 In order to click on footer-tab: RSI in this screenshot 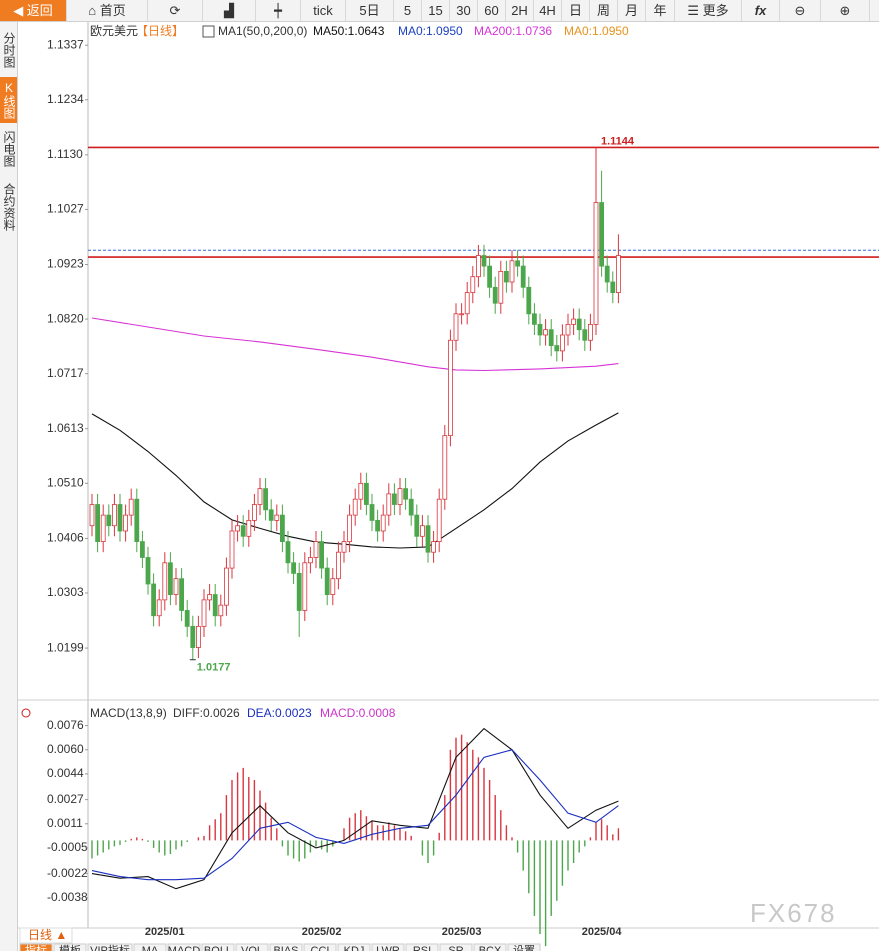, I will do `click(422, 948)`.